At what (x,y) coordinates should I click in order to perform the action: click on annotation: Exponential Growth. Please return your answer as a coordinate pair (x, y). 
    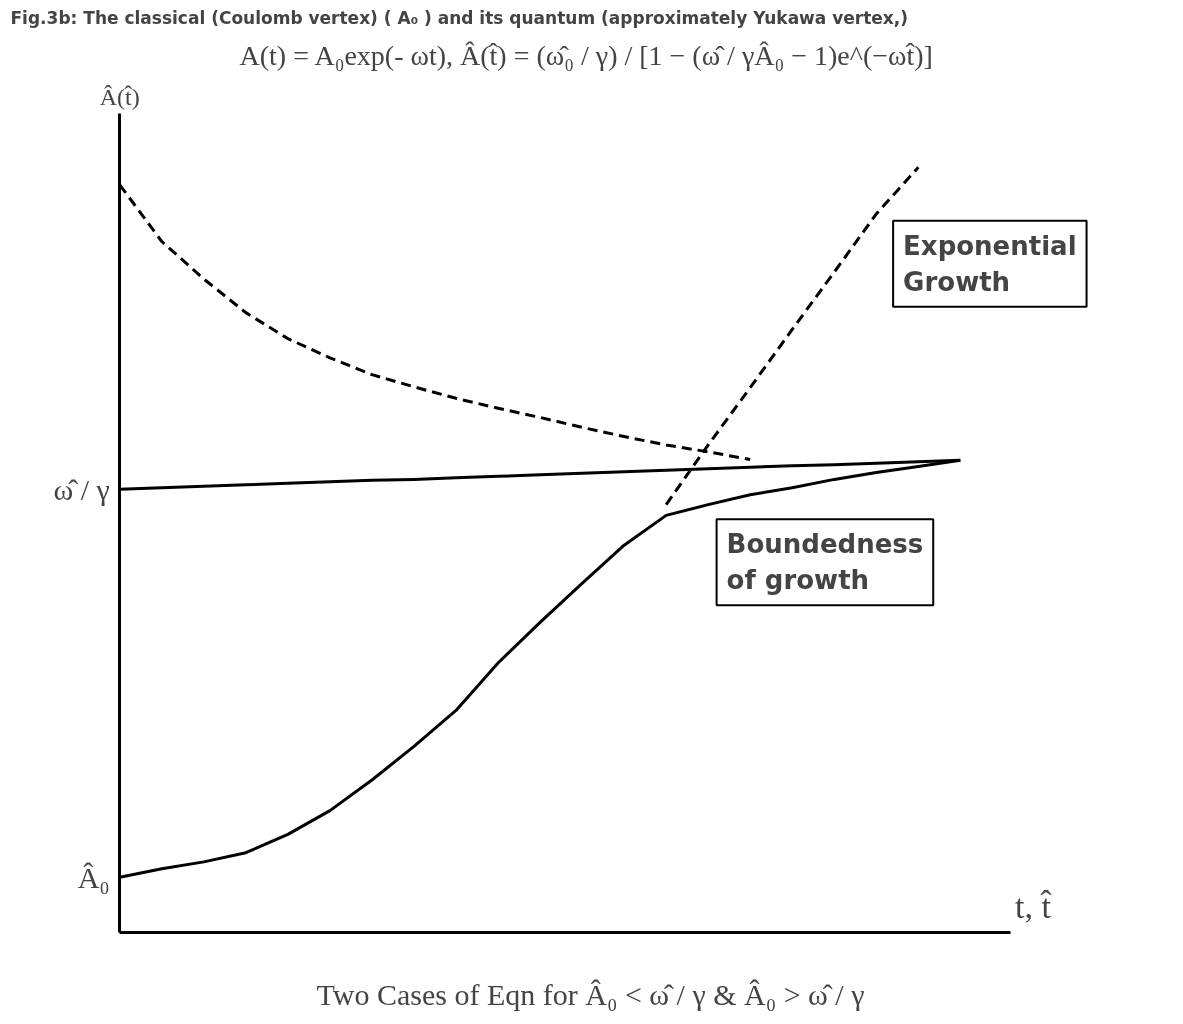
    Looking at the image, I should click on (990, 263).